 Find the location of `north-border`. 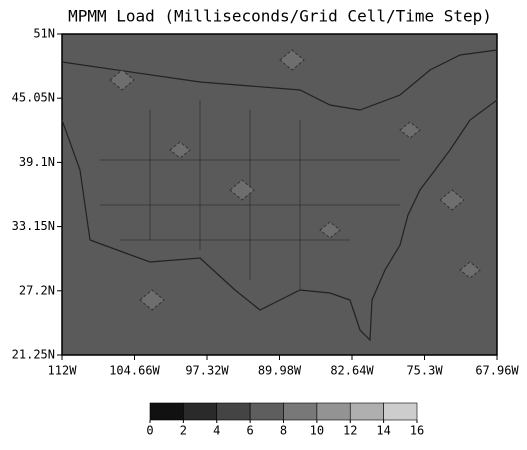

north-border is located at coordinates (279, 80).